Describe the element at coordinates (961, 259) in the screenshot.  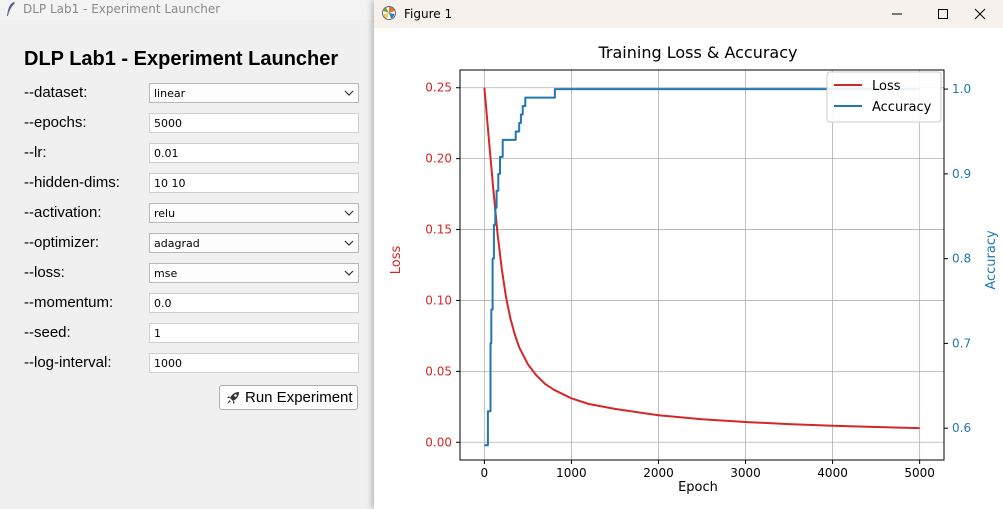
I see `y2-tick-label: 0.8` at that location.